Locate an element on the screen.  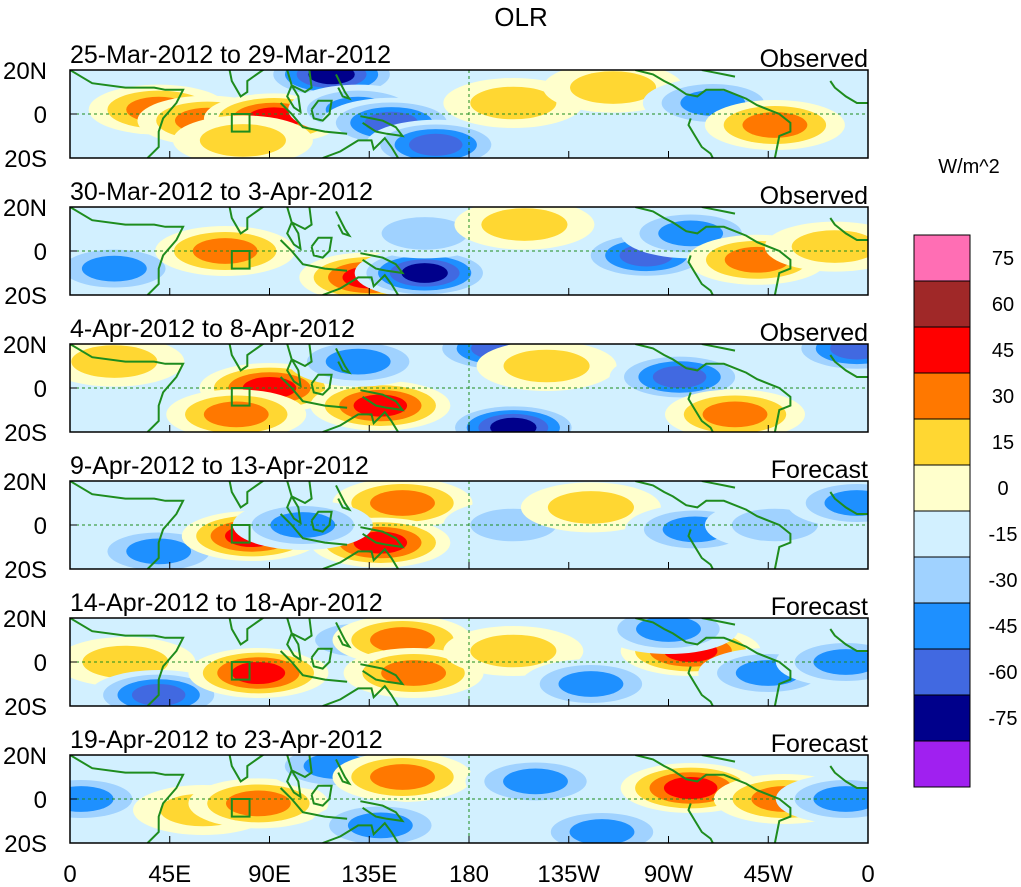
colorbar-tick-label: -60 is located at coordinates (1003, 673).